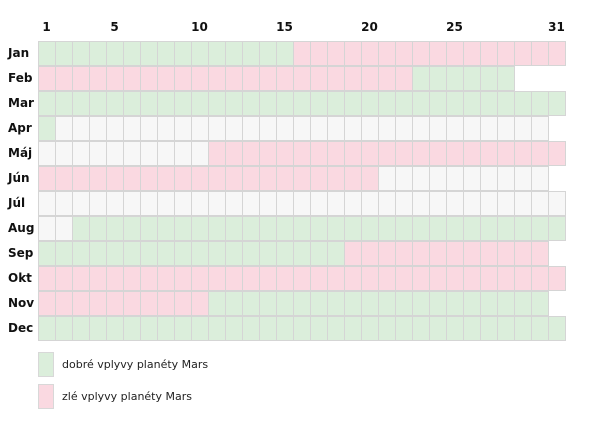 Image resolution: width=590 pixels, height=430 pixels. Describe the element at coordinates (20, 190) in the screenshot. I see `month-axis: Jan Feb Mar Apr Máj Jún Júl Aug Sep Okt Nov Dec` at that location.